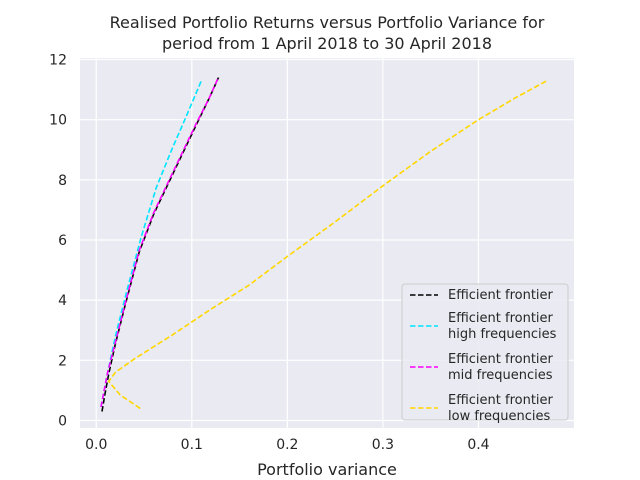  I want to click on y-axis-ticks: 0 2 4 6 8 10 12, so click(58, 241).